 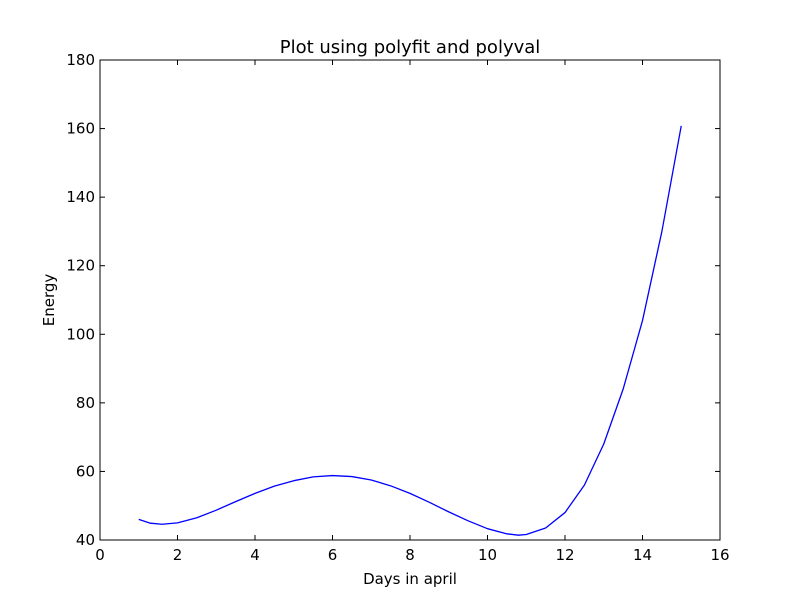 What do you see at coordinates (333, 555) in the screenshot?
I see `x-tick-label: 6` at bounding box center [333, 555].